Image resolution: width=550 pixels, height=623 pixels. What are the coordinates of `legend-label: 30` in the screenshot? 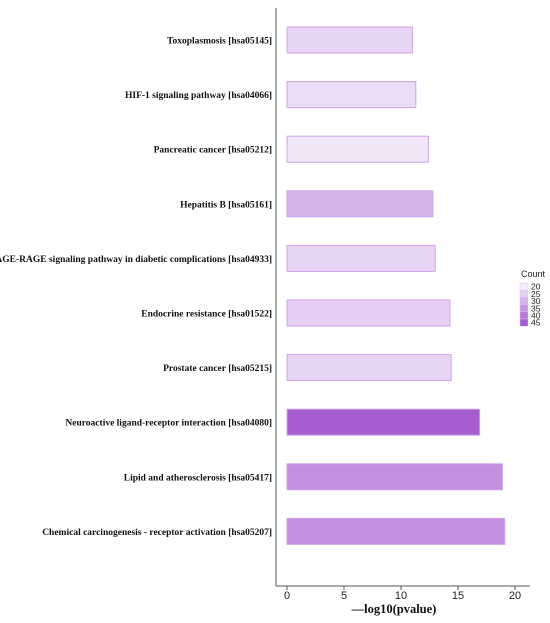 It's located at (536, 301).